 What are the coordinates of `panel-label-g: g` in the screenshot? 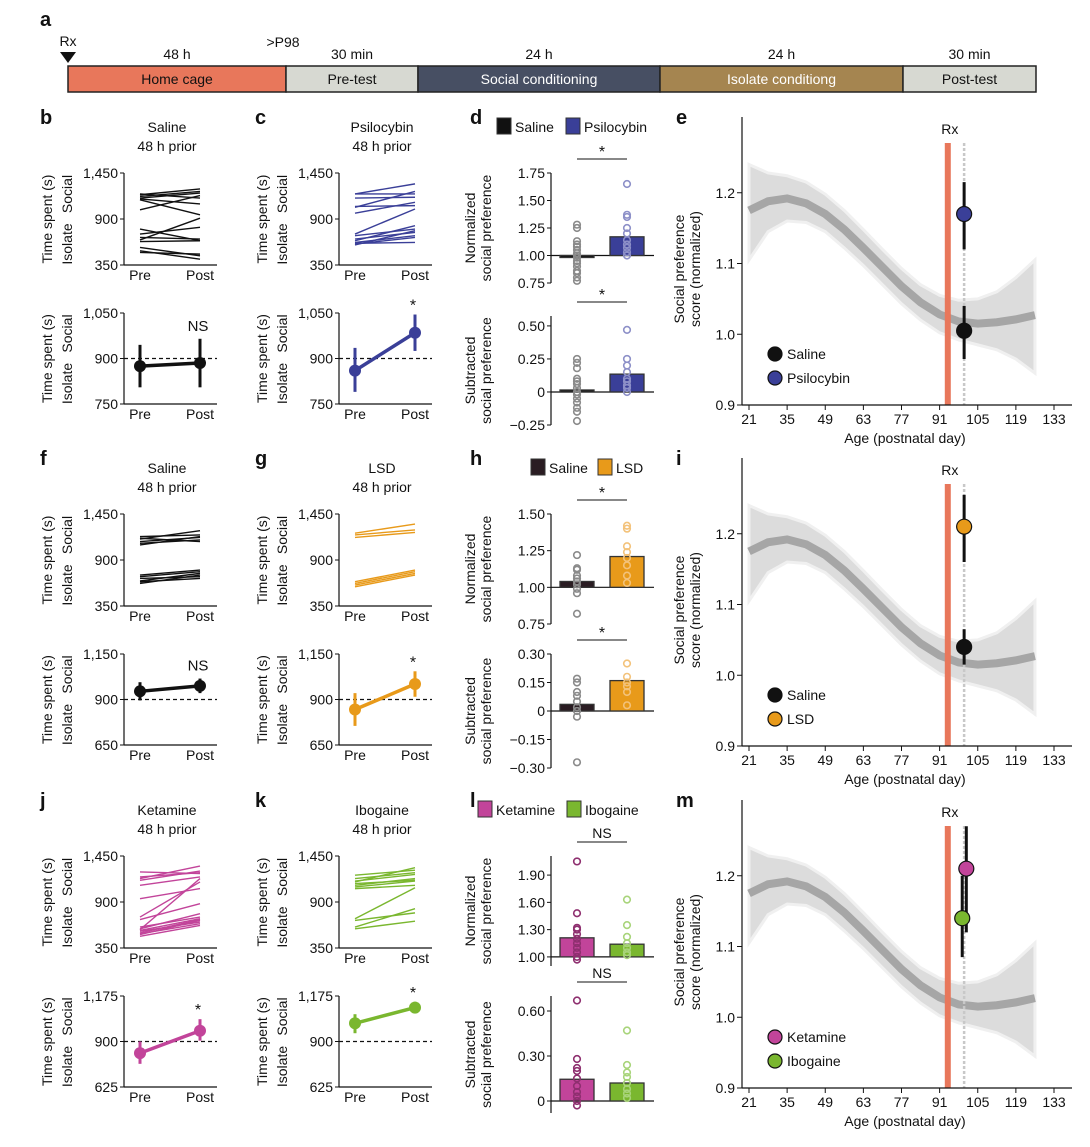 It's located at (261, 459).